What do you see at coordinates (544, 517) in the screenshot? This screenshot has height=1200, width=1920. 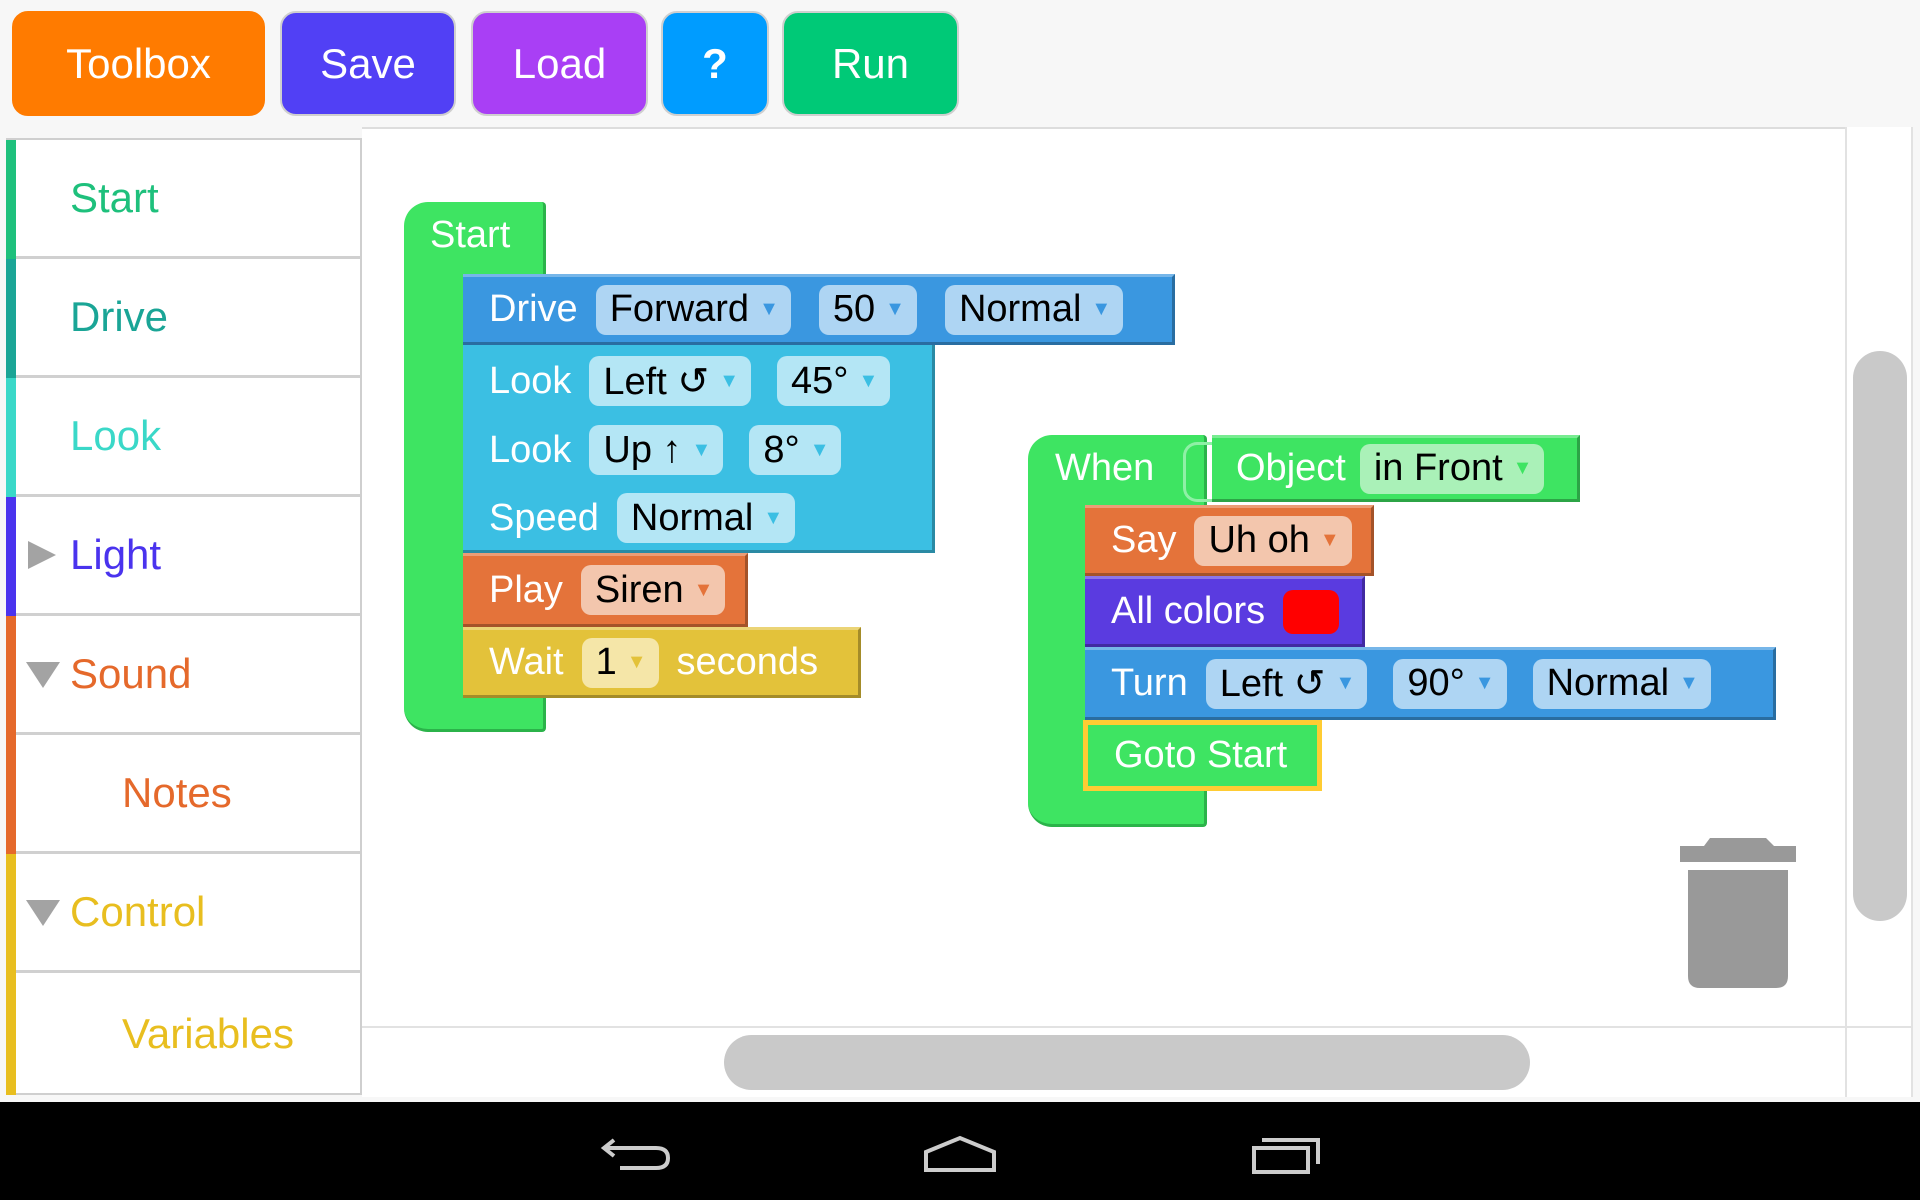 I see `block-label: Speed` at bounding box center [544, 517].